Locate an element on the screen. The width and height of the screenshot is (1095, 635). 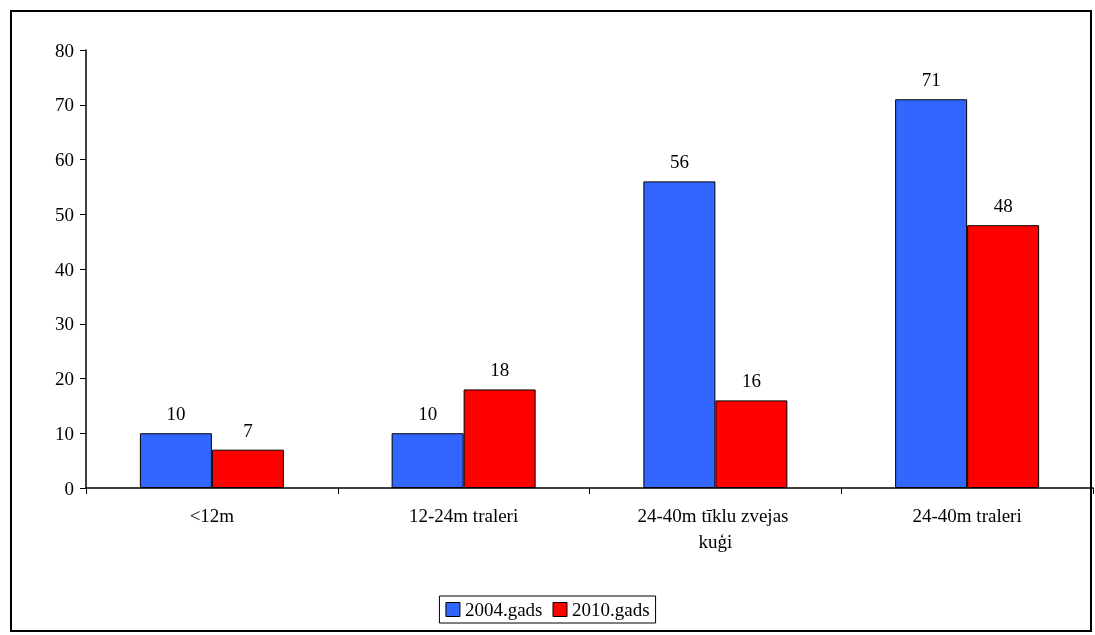
data-label: 56 is located at coordinates (679, 162).